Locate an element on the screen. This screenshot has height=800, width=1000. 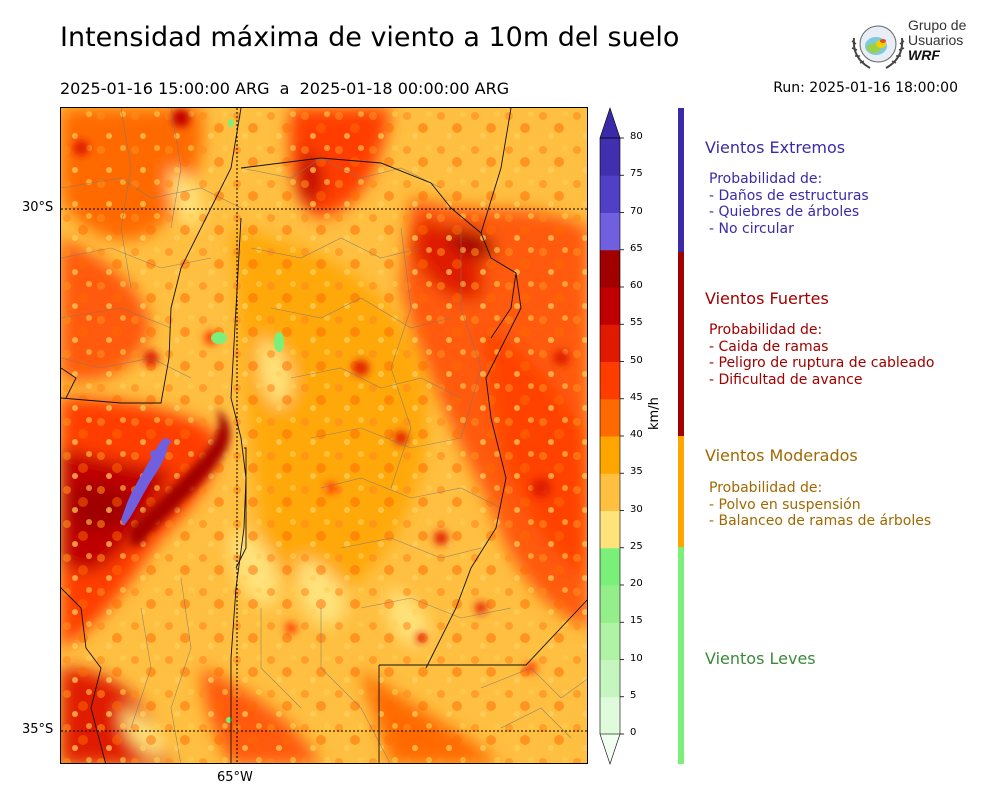
colorbar-tick-label: 0 is located at coordinates (633, 732).